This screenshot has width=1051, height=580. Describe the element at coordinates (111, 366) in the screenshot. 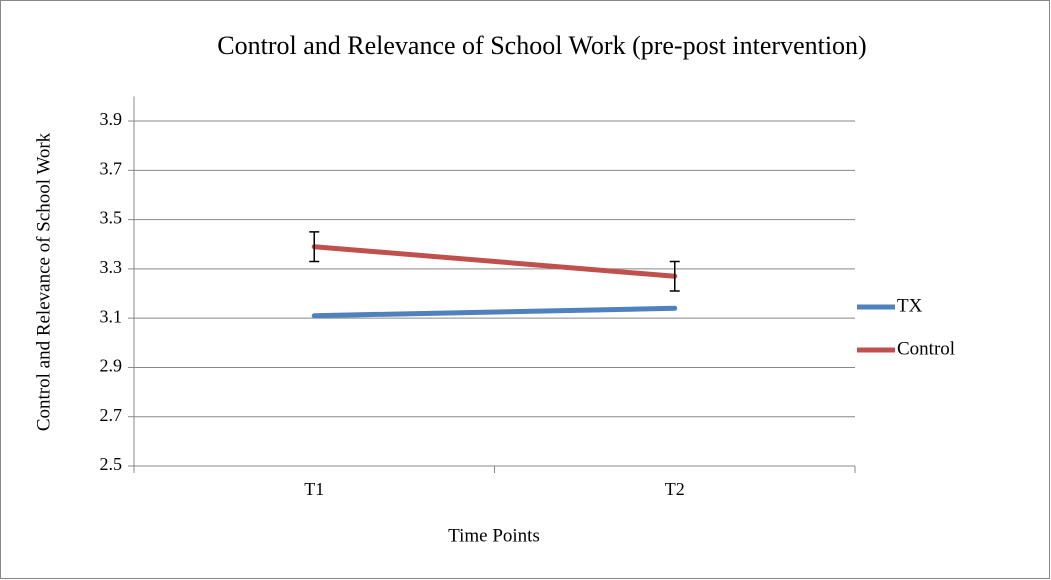

I see `y-tick-label: 2.9` at that location.